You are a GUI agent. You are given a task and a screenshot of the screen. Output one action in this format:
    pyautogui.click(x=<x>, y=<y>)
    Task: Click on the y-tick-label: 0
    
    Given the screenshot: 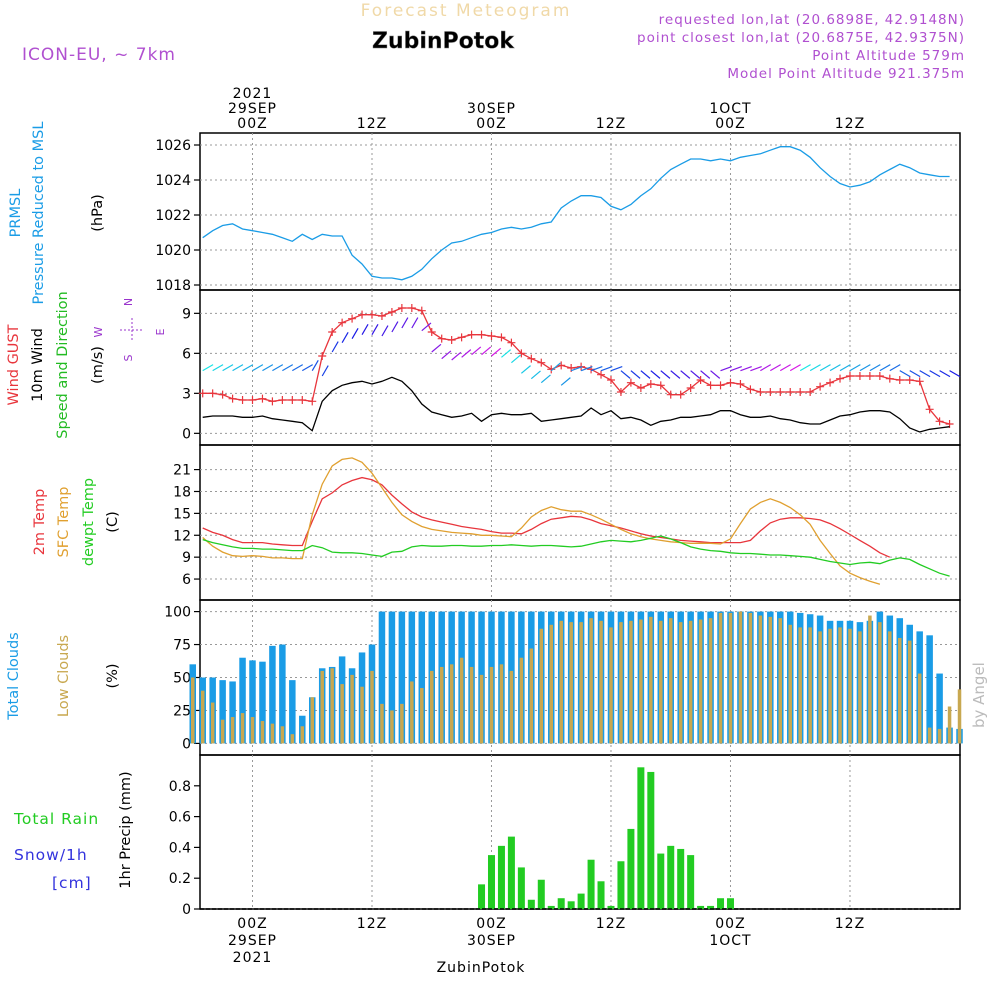 What is the action you would take?
    pyautogui.click(x=186, y=434)
    